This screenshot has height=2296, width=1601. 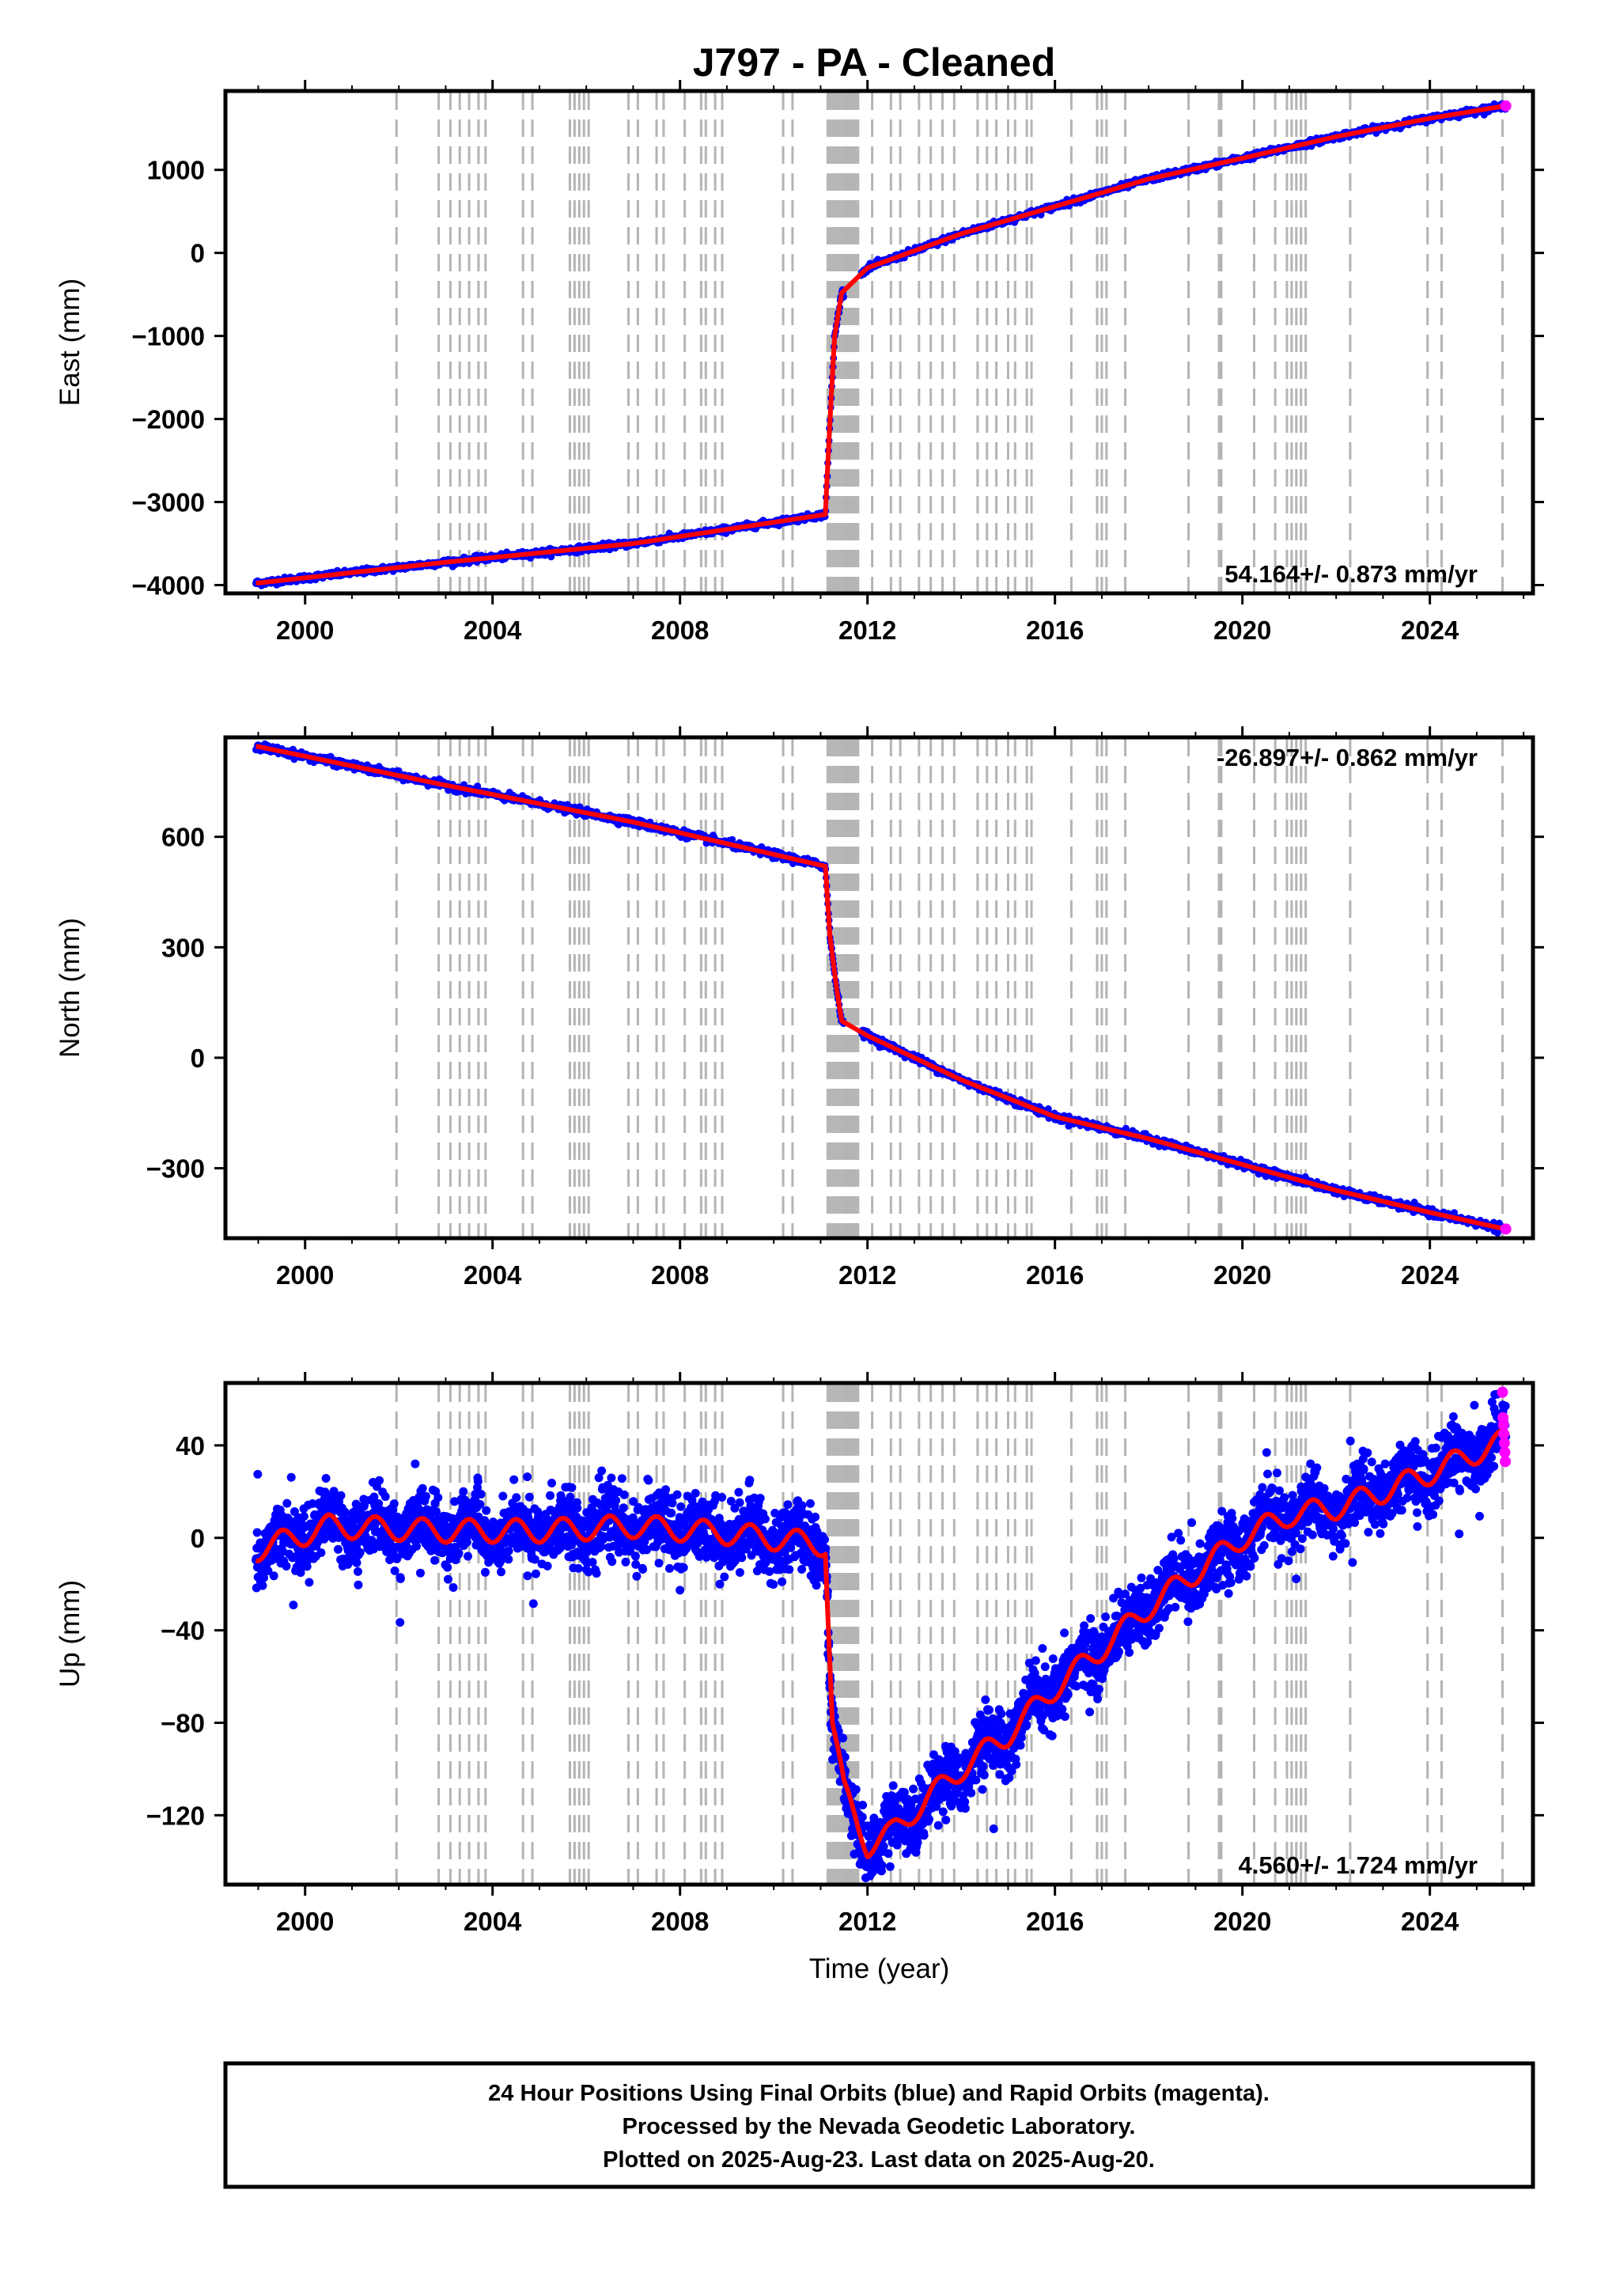 I want to click on y-tick-label: −3000, so click(x=168, y=502).